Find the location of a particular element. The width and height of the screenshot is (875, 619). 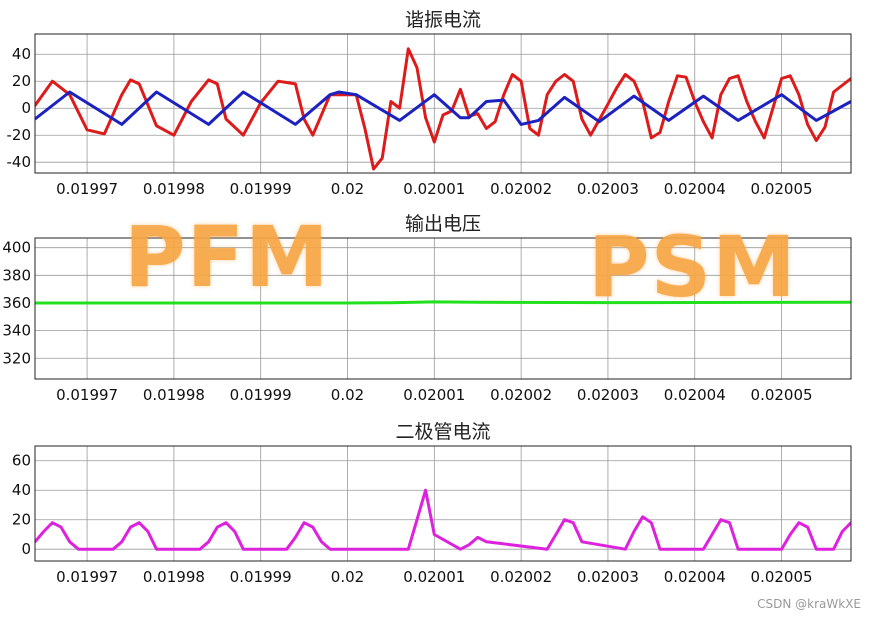

y-tick-label: 320 is located at coordinates (16, 358).